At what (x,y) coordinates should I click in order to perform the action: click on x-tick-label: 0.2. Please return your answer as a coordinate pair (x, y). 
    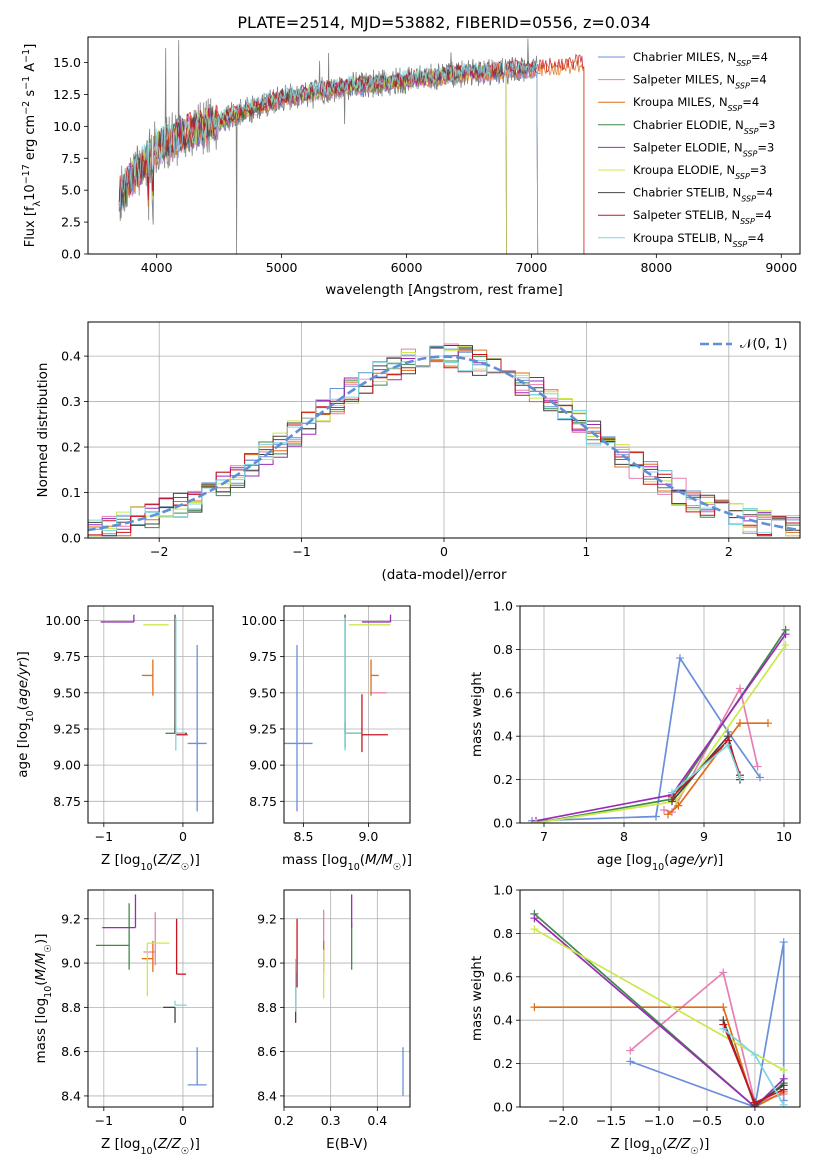
    Looking at the image, I should click on (284, 1120).